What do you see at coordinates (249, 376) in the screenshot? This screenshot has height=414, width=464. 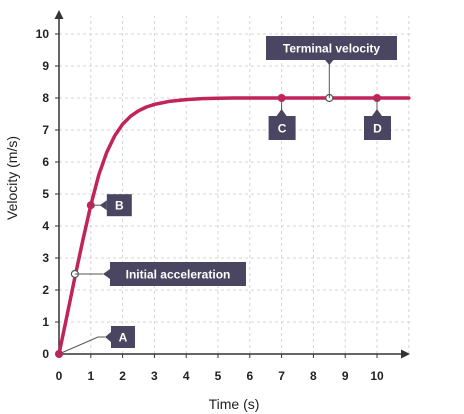 I see `x-tick-label: 6` at bounding box center [249, 376].